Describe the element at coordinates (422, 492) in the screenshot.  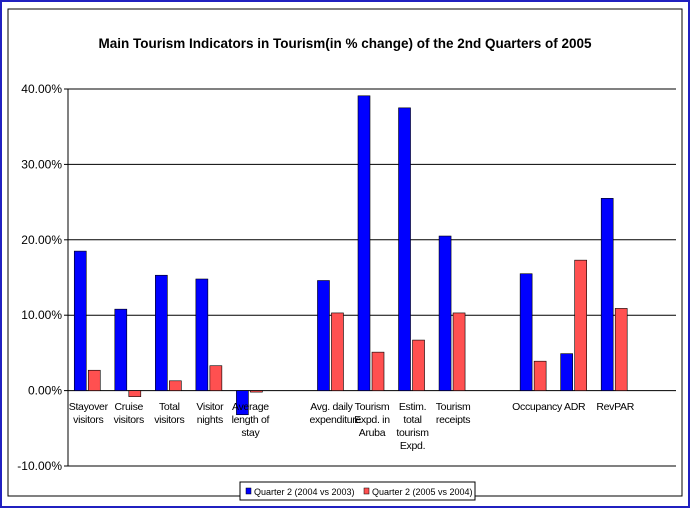
I see `legend-label: Quarter 2 (2005 vs 2004)` at that location.